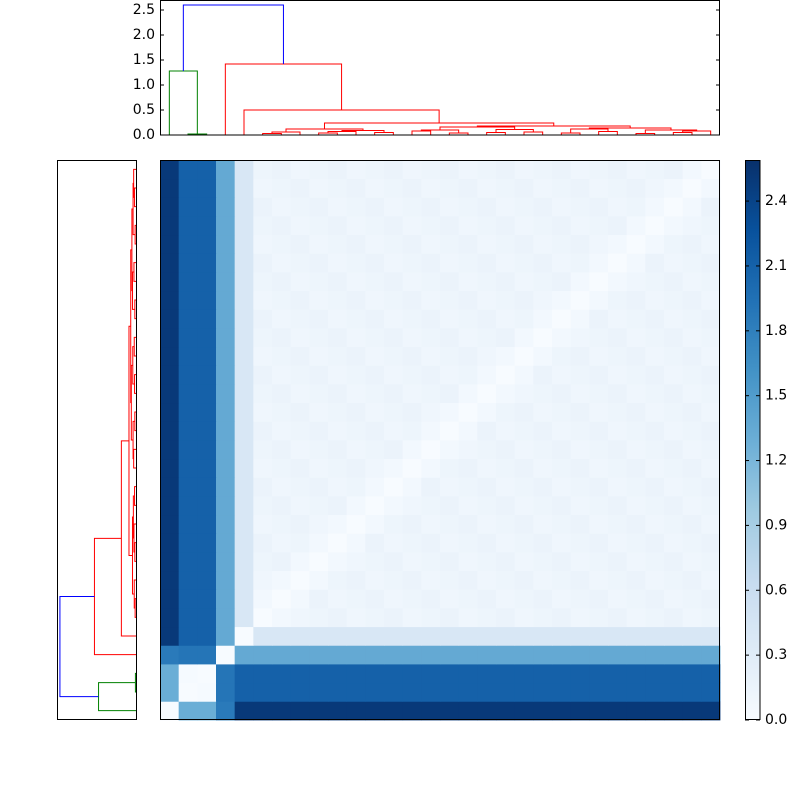 This screenshot has width=800, height=800. What do you see at coordinates (776, 201) in the screenshot?
I see `colorbar-tick-label: 2.4` at bounding box center [776, 201].